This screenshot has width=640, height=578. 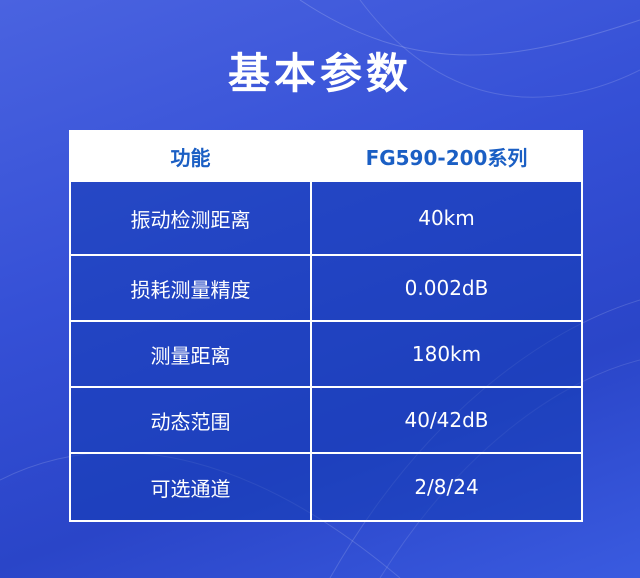 What do you see at coordinates (446, 218) in the screenshot?
I see `cell-value: 40km` at bounding box center [446, 218].